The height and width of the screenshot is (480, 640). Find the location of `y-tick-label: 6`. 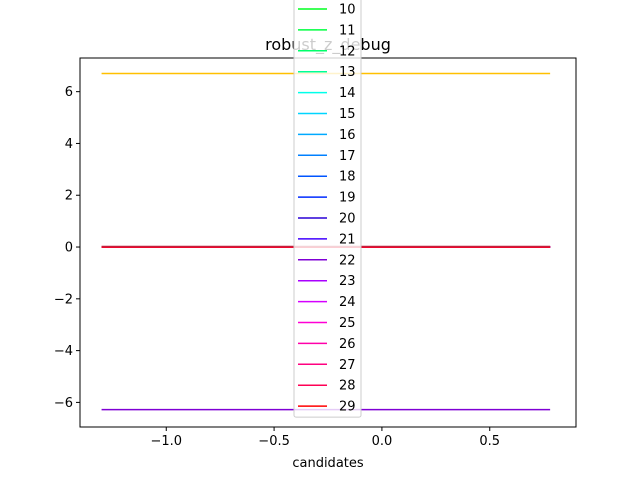

y-tick-label: 6 is located at coordinates (69, 92).